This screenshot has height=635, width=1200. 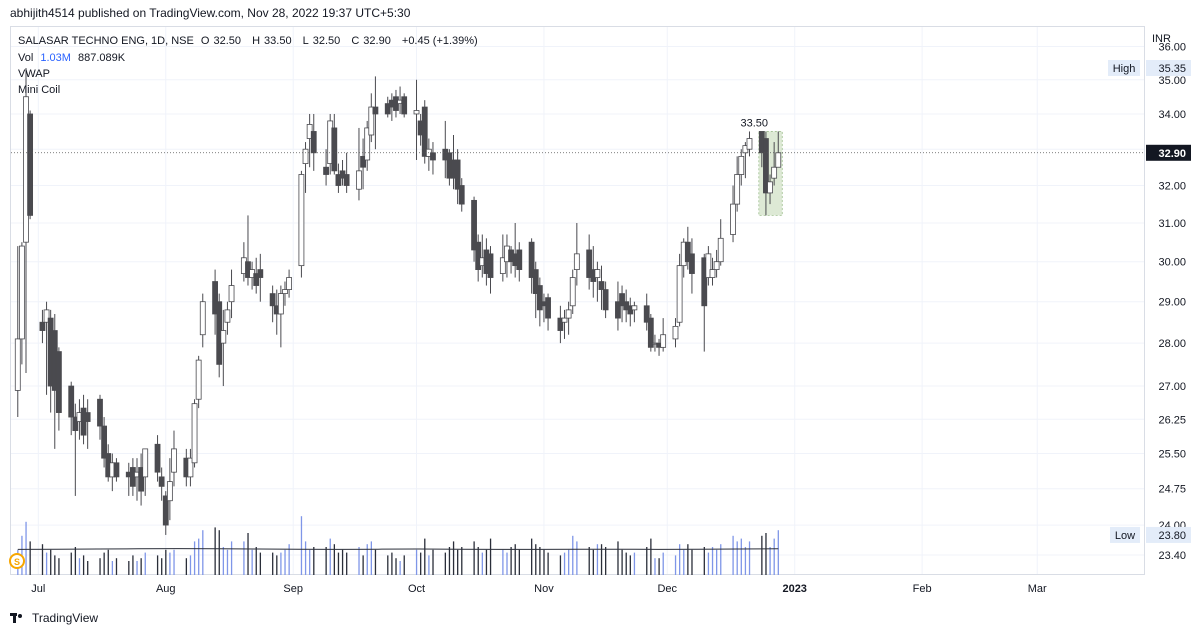 What do you see at coordinates (65, 618) in the screenshot?
I see `footer-brand: TradingView` at bounding box center [65, 618].